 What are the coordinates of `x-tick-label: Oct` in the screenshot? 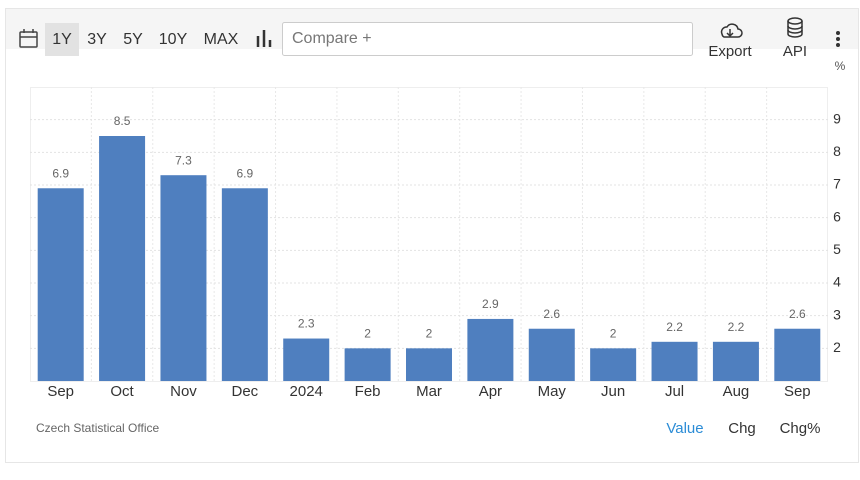 It's located at (122, 391).